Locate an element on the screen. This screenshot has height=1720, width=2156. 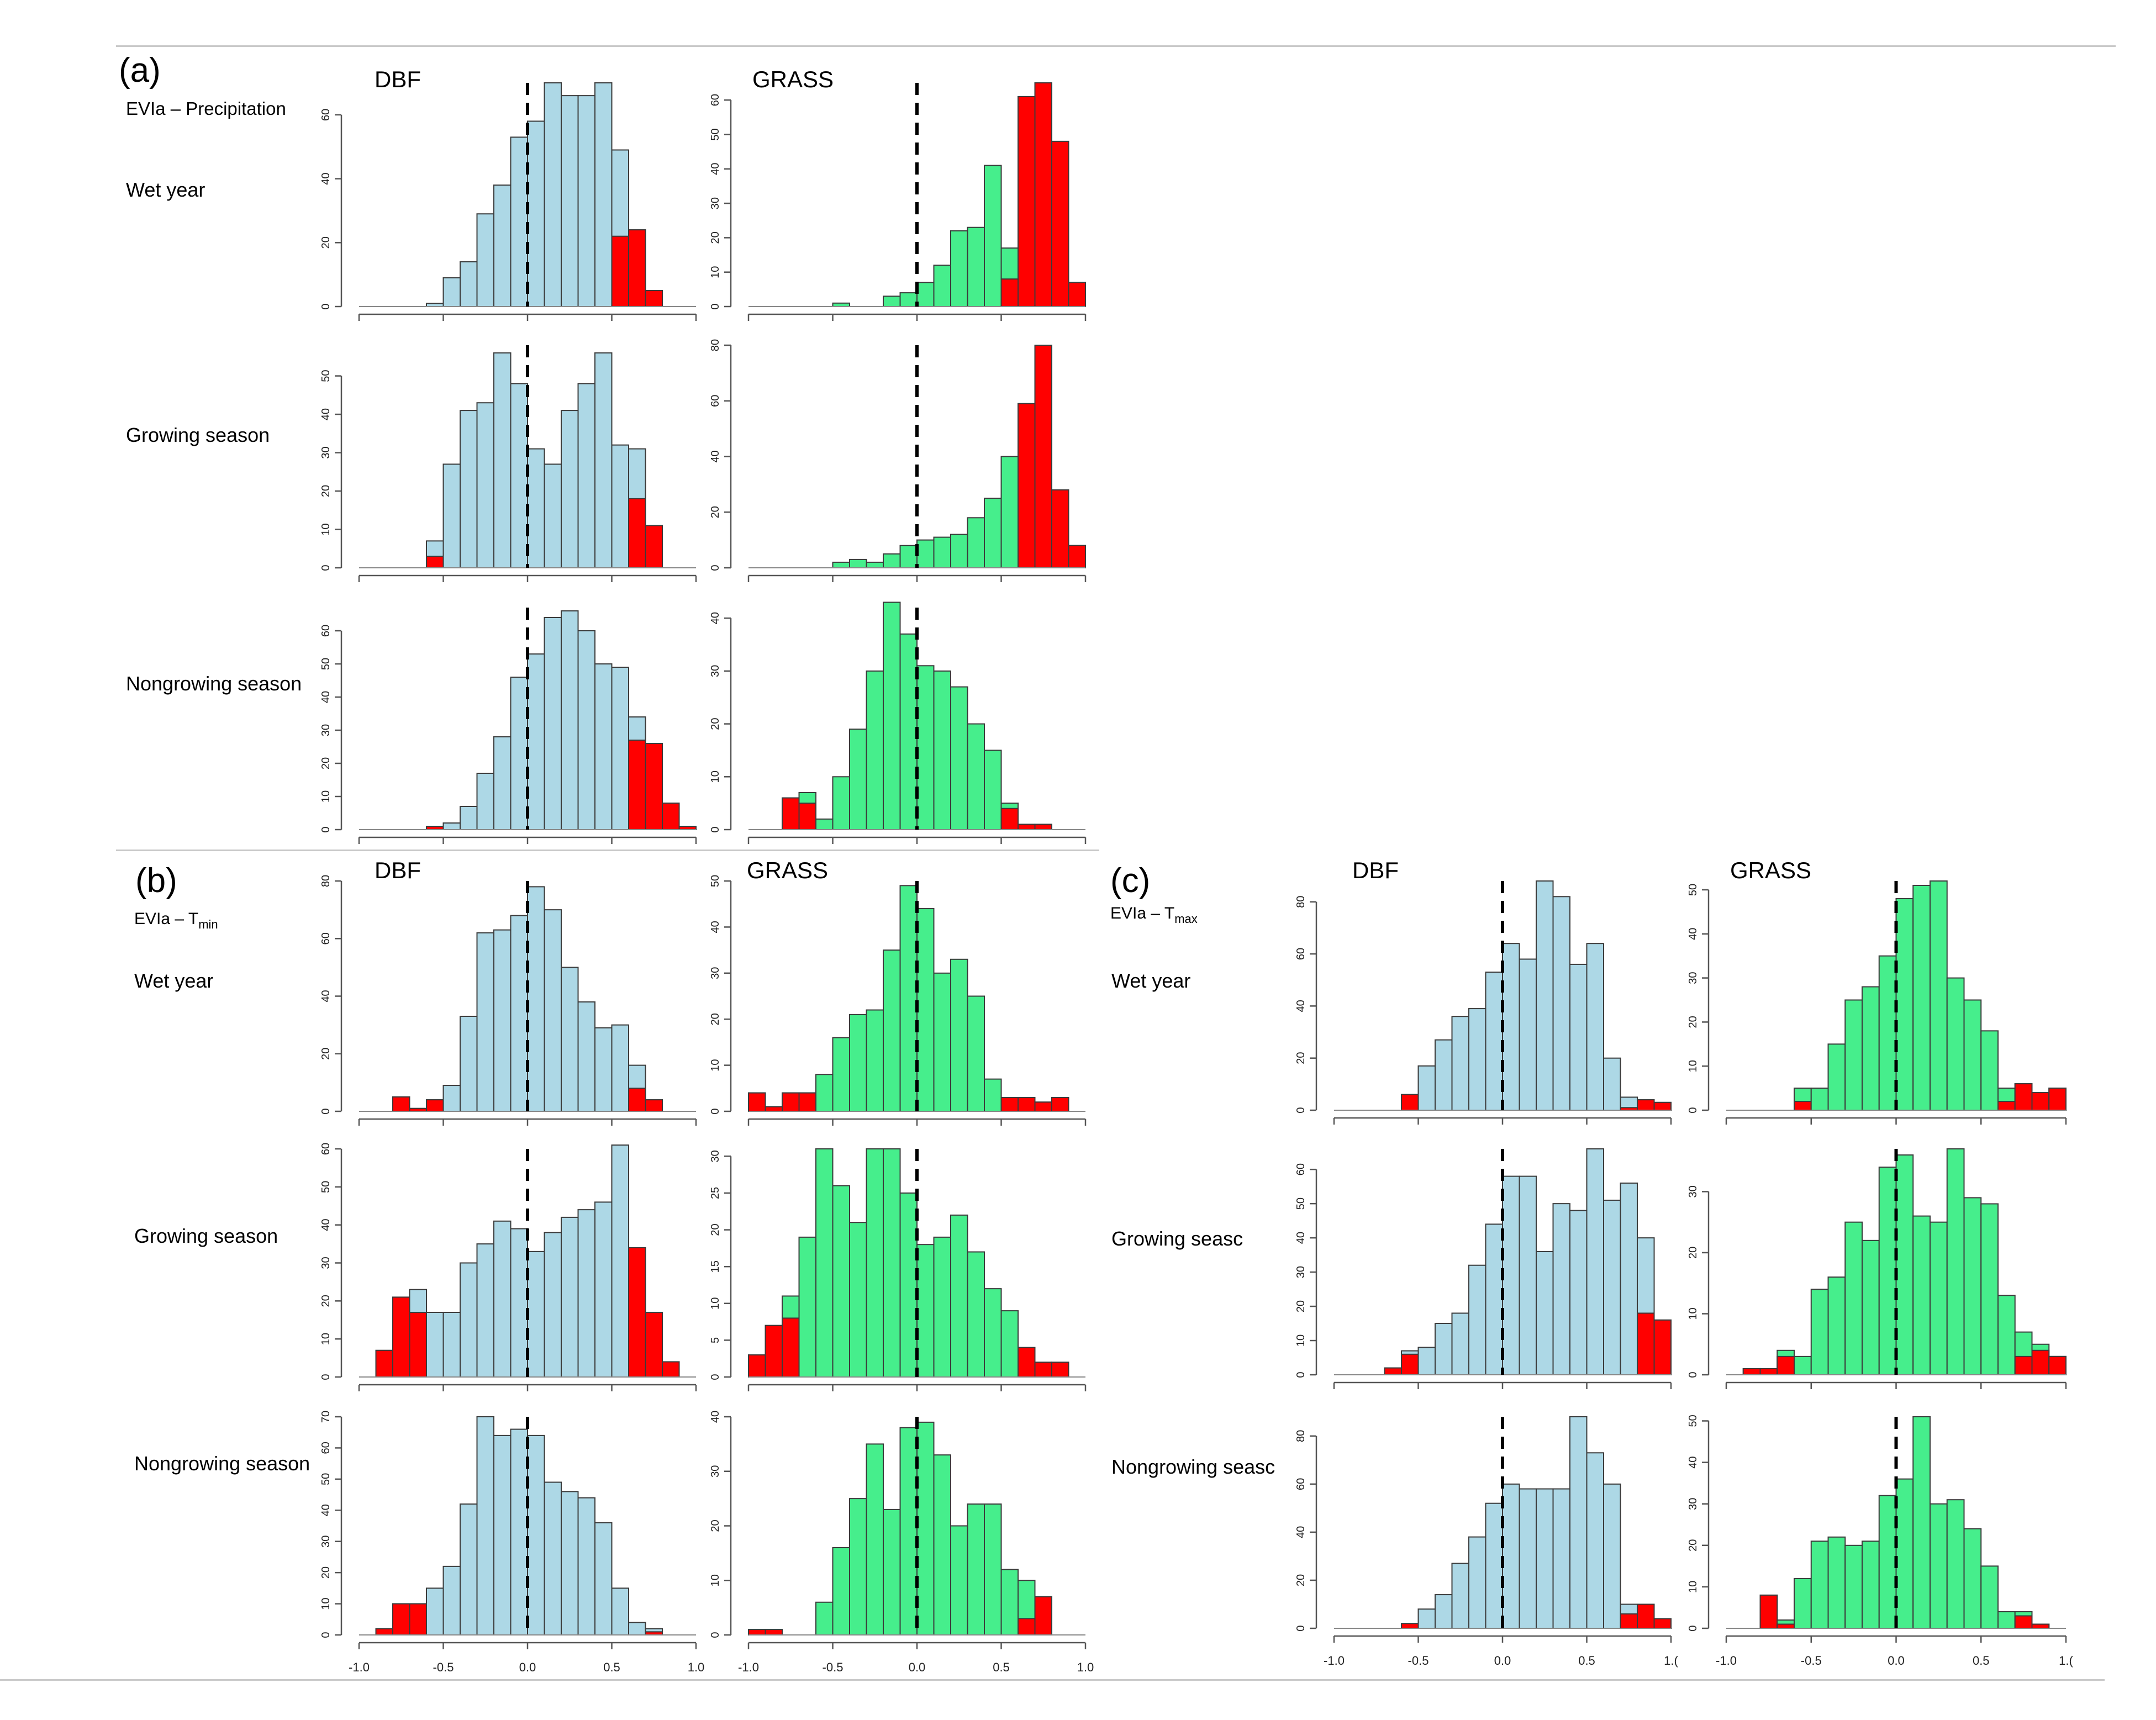
col-label-c-dbf: DBF is located at coordinates (1375, 870).